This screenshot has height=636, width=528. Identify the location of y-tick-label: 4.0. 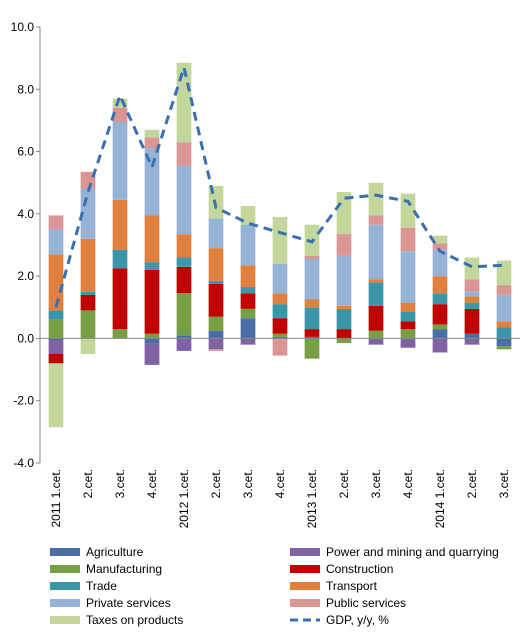
(25, 214).